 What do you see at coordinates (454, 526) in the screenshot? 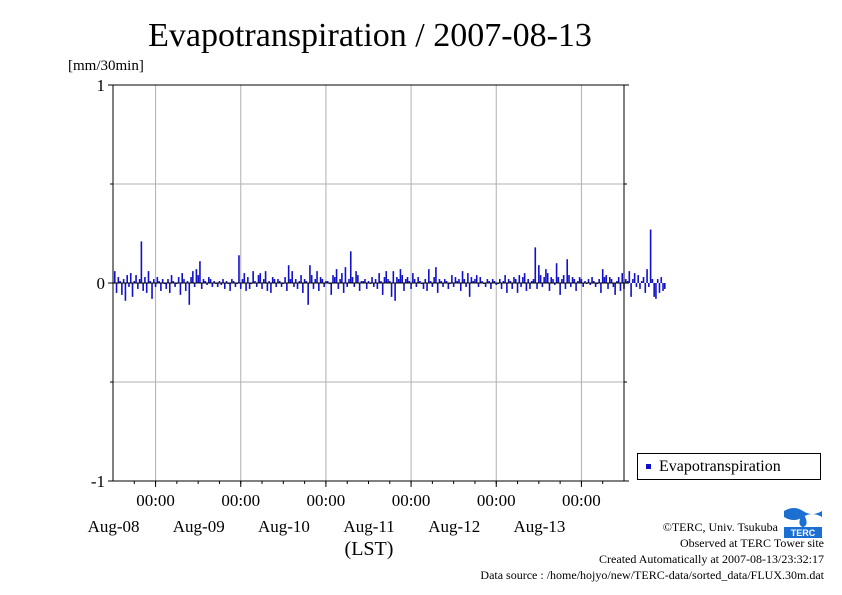
I see `x-tick-date-label: Aug-12` at bounding box center [454, 526].